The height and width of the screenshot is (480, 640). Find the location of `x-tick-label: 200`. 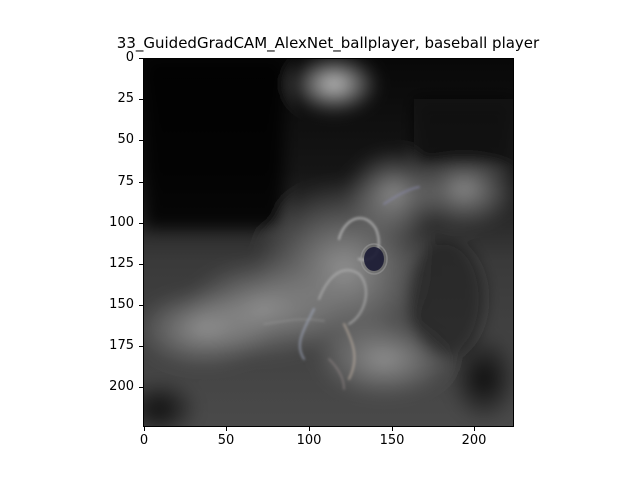

x-tick-label: 200 is located at coordinates (474, 440).